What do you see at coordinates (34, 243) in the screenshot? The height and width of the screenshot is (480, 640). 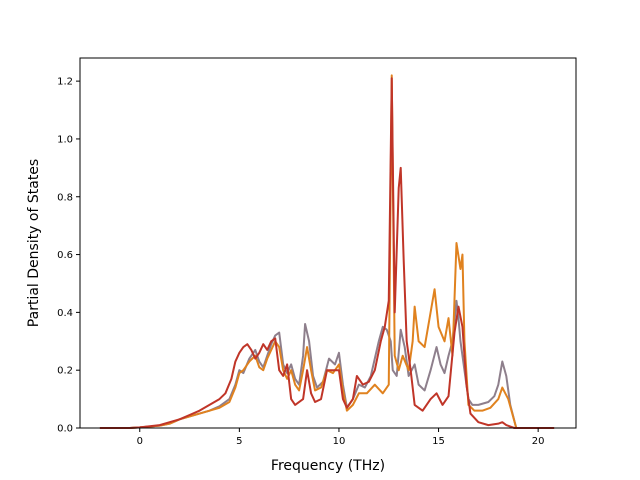 I see `y-axis-label: Partial Density of States` at bounding box center [34, 243].